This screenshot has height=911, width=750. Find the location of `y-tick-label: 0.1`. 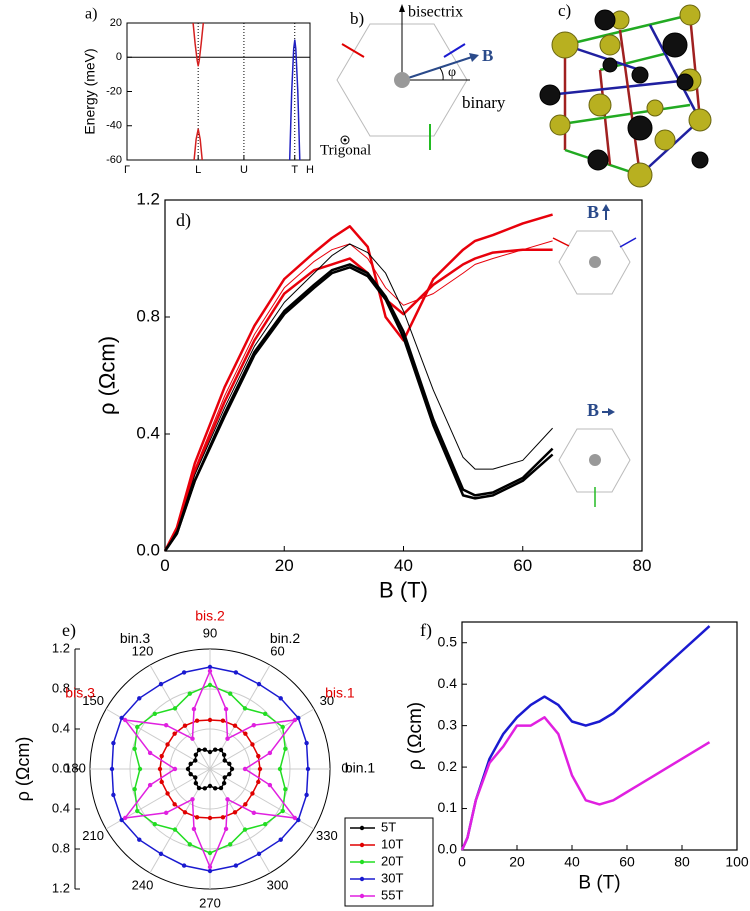

y-tick-label: 0.1 is located at coordinates (448, 807).